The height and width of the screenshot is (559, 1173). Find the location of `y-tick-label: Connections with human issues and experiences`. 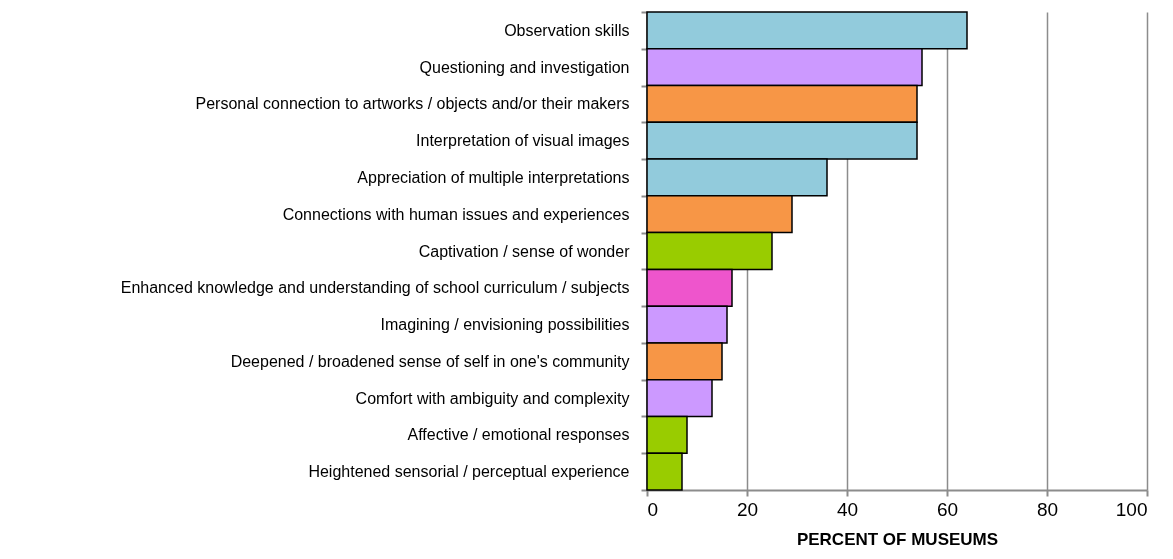

y-tick-label: Connections with human issues and experiences is located at coordinates (456, 214).